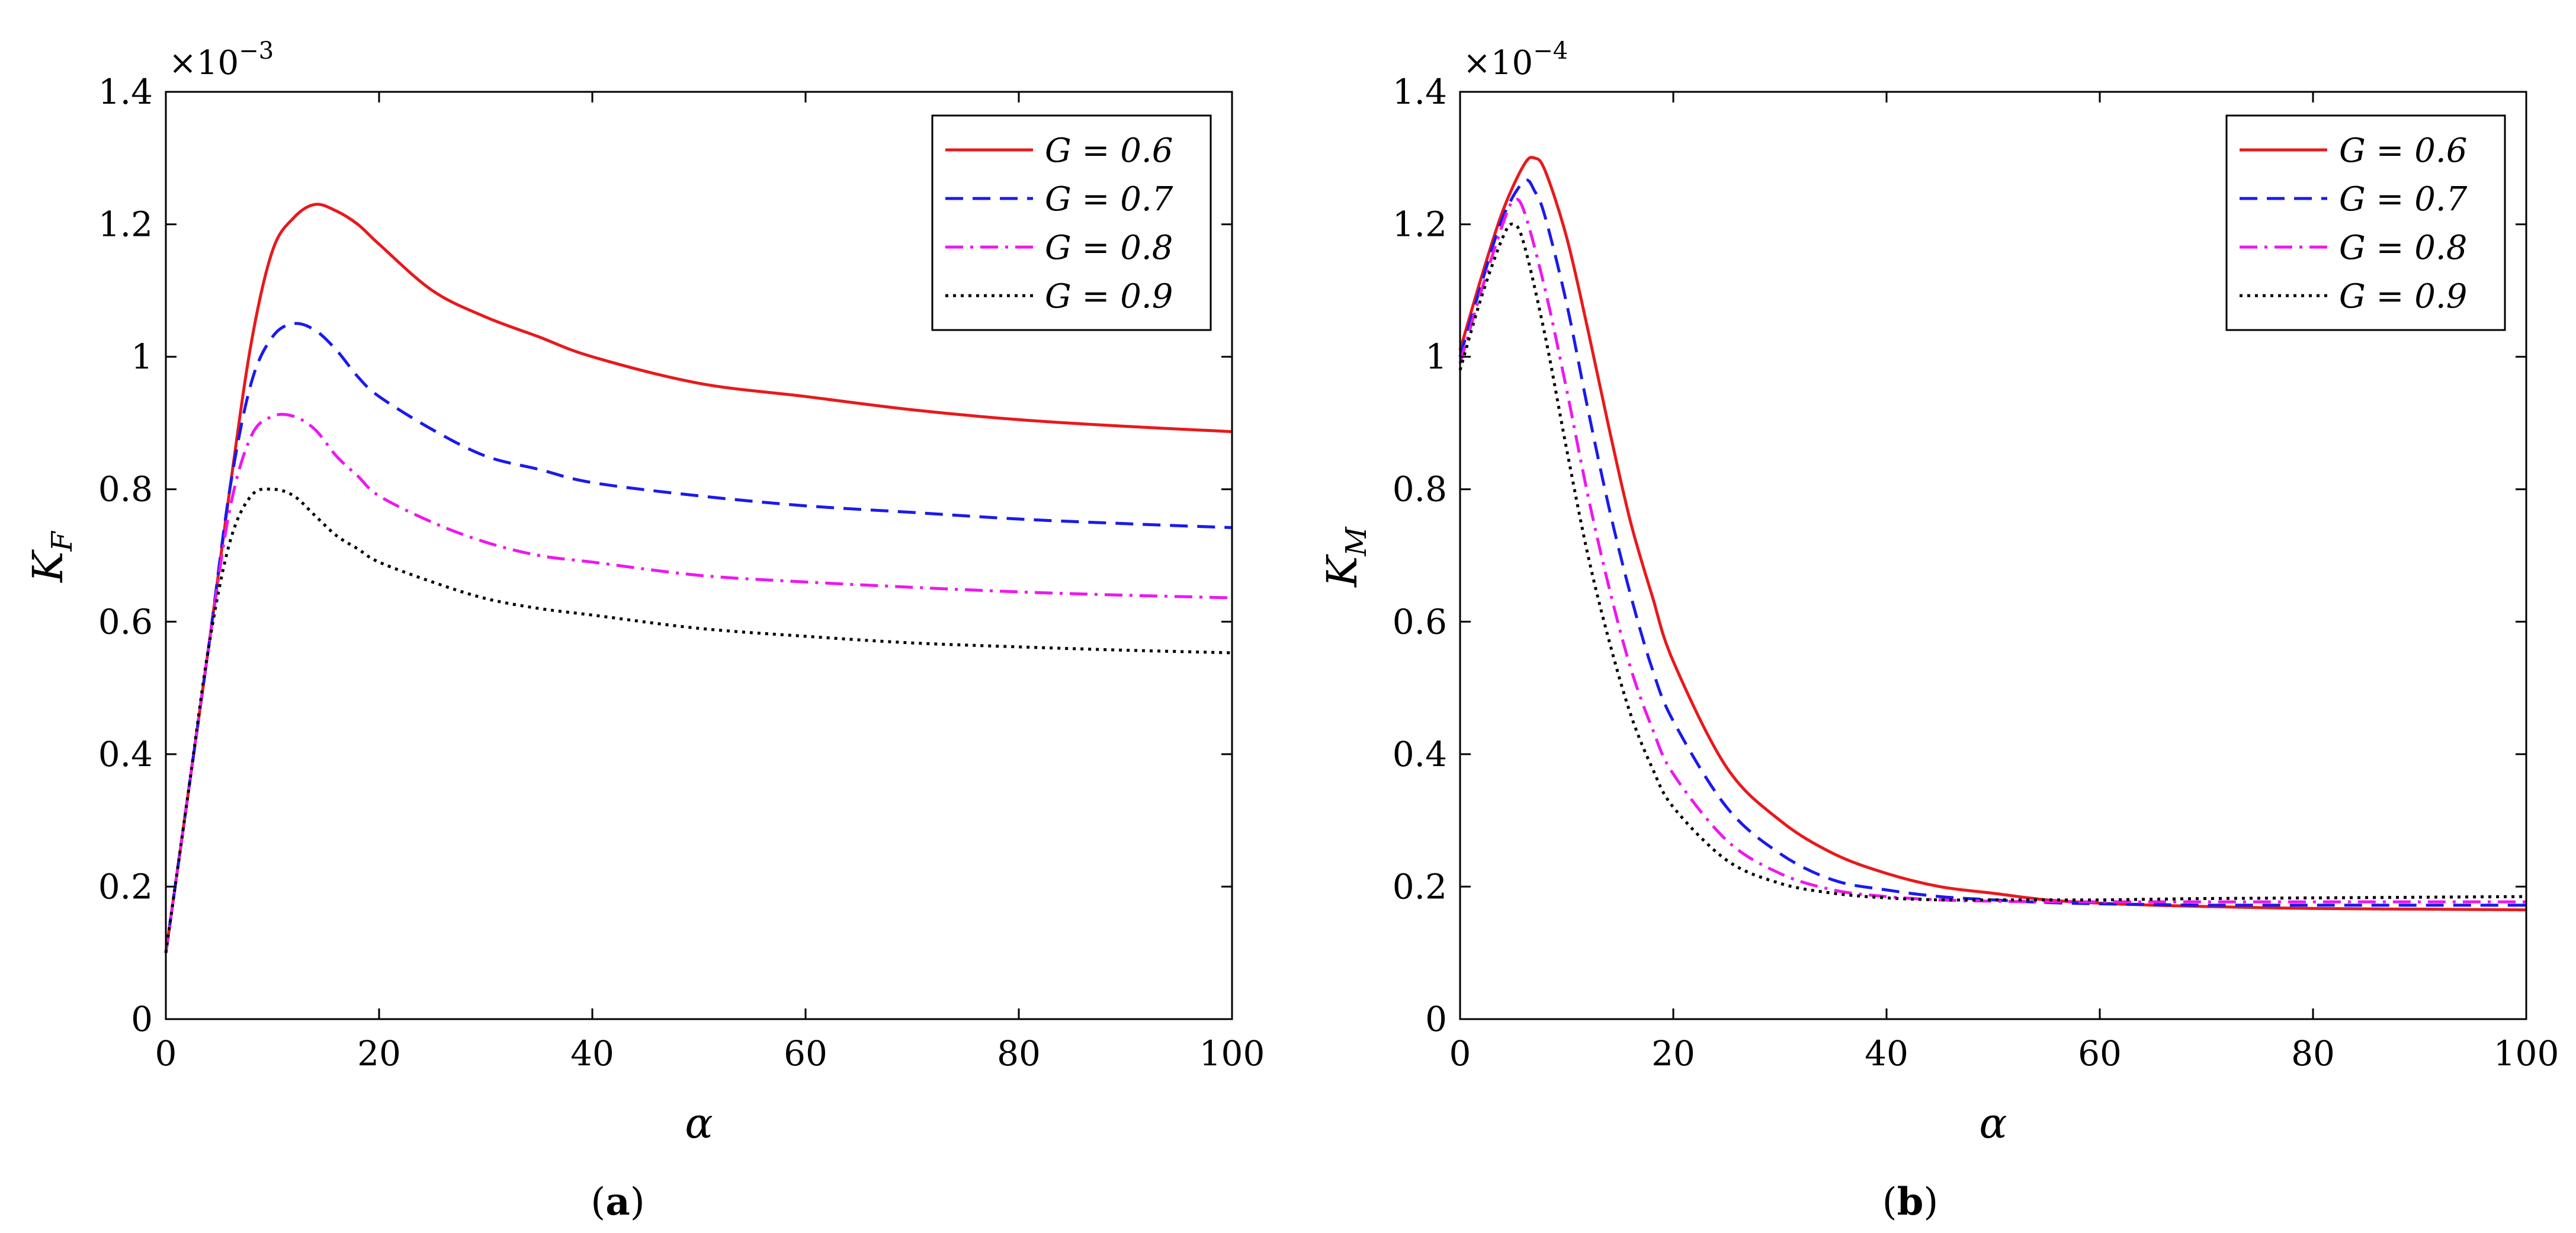 The width and height of the screenshot is (2576, 1233). Describe the element at coordinates (805, 1053) in the screenshot. I see `panel-a-xtick-label: 60` at that location.